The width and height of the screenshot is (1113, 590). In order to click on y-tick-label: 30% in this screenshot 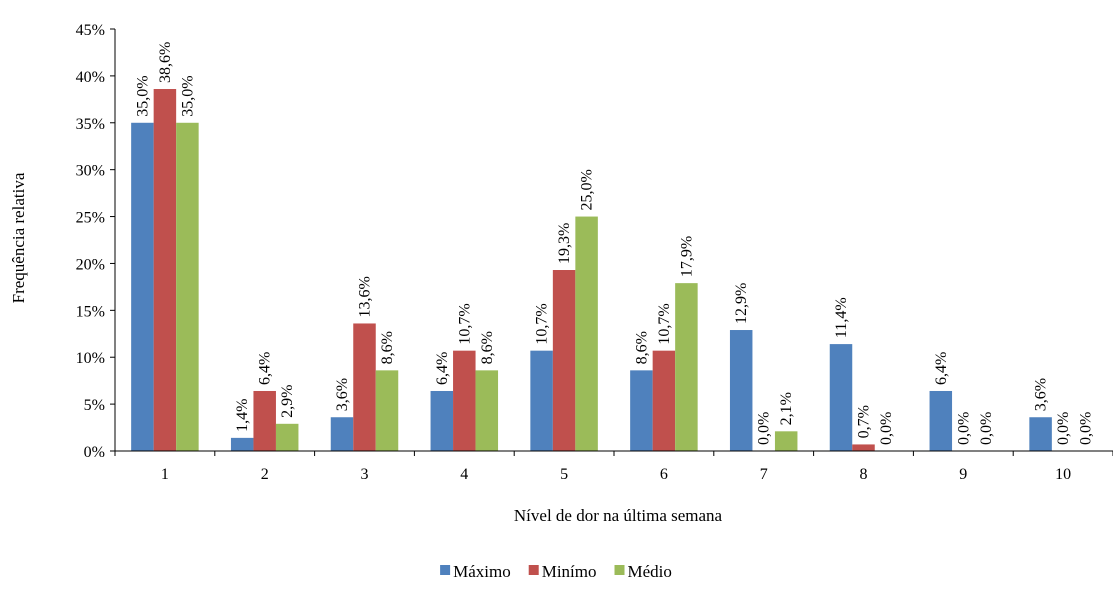, I will do `click(90, 171)`.